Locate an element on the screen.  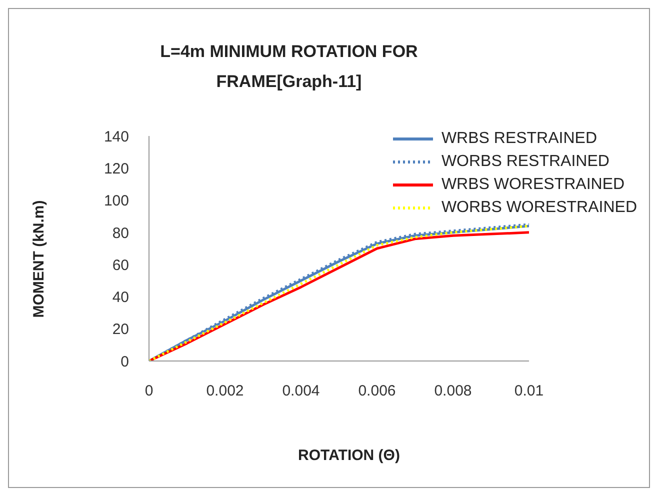
x-tick-label: 0.006 is located at coordinates (377, 391).